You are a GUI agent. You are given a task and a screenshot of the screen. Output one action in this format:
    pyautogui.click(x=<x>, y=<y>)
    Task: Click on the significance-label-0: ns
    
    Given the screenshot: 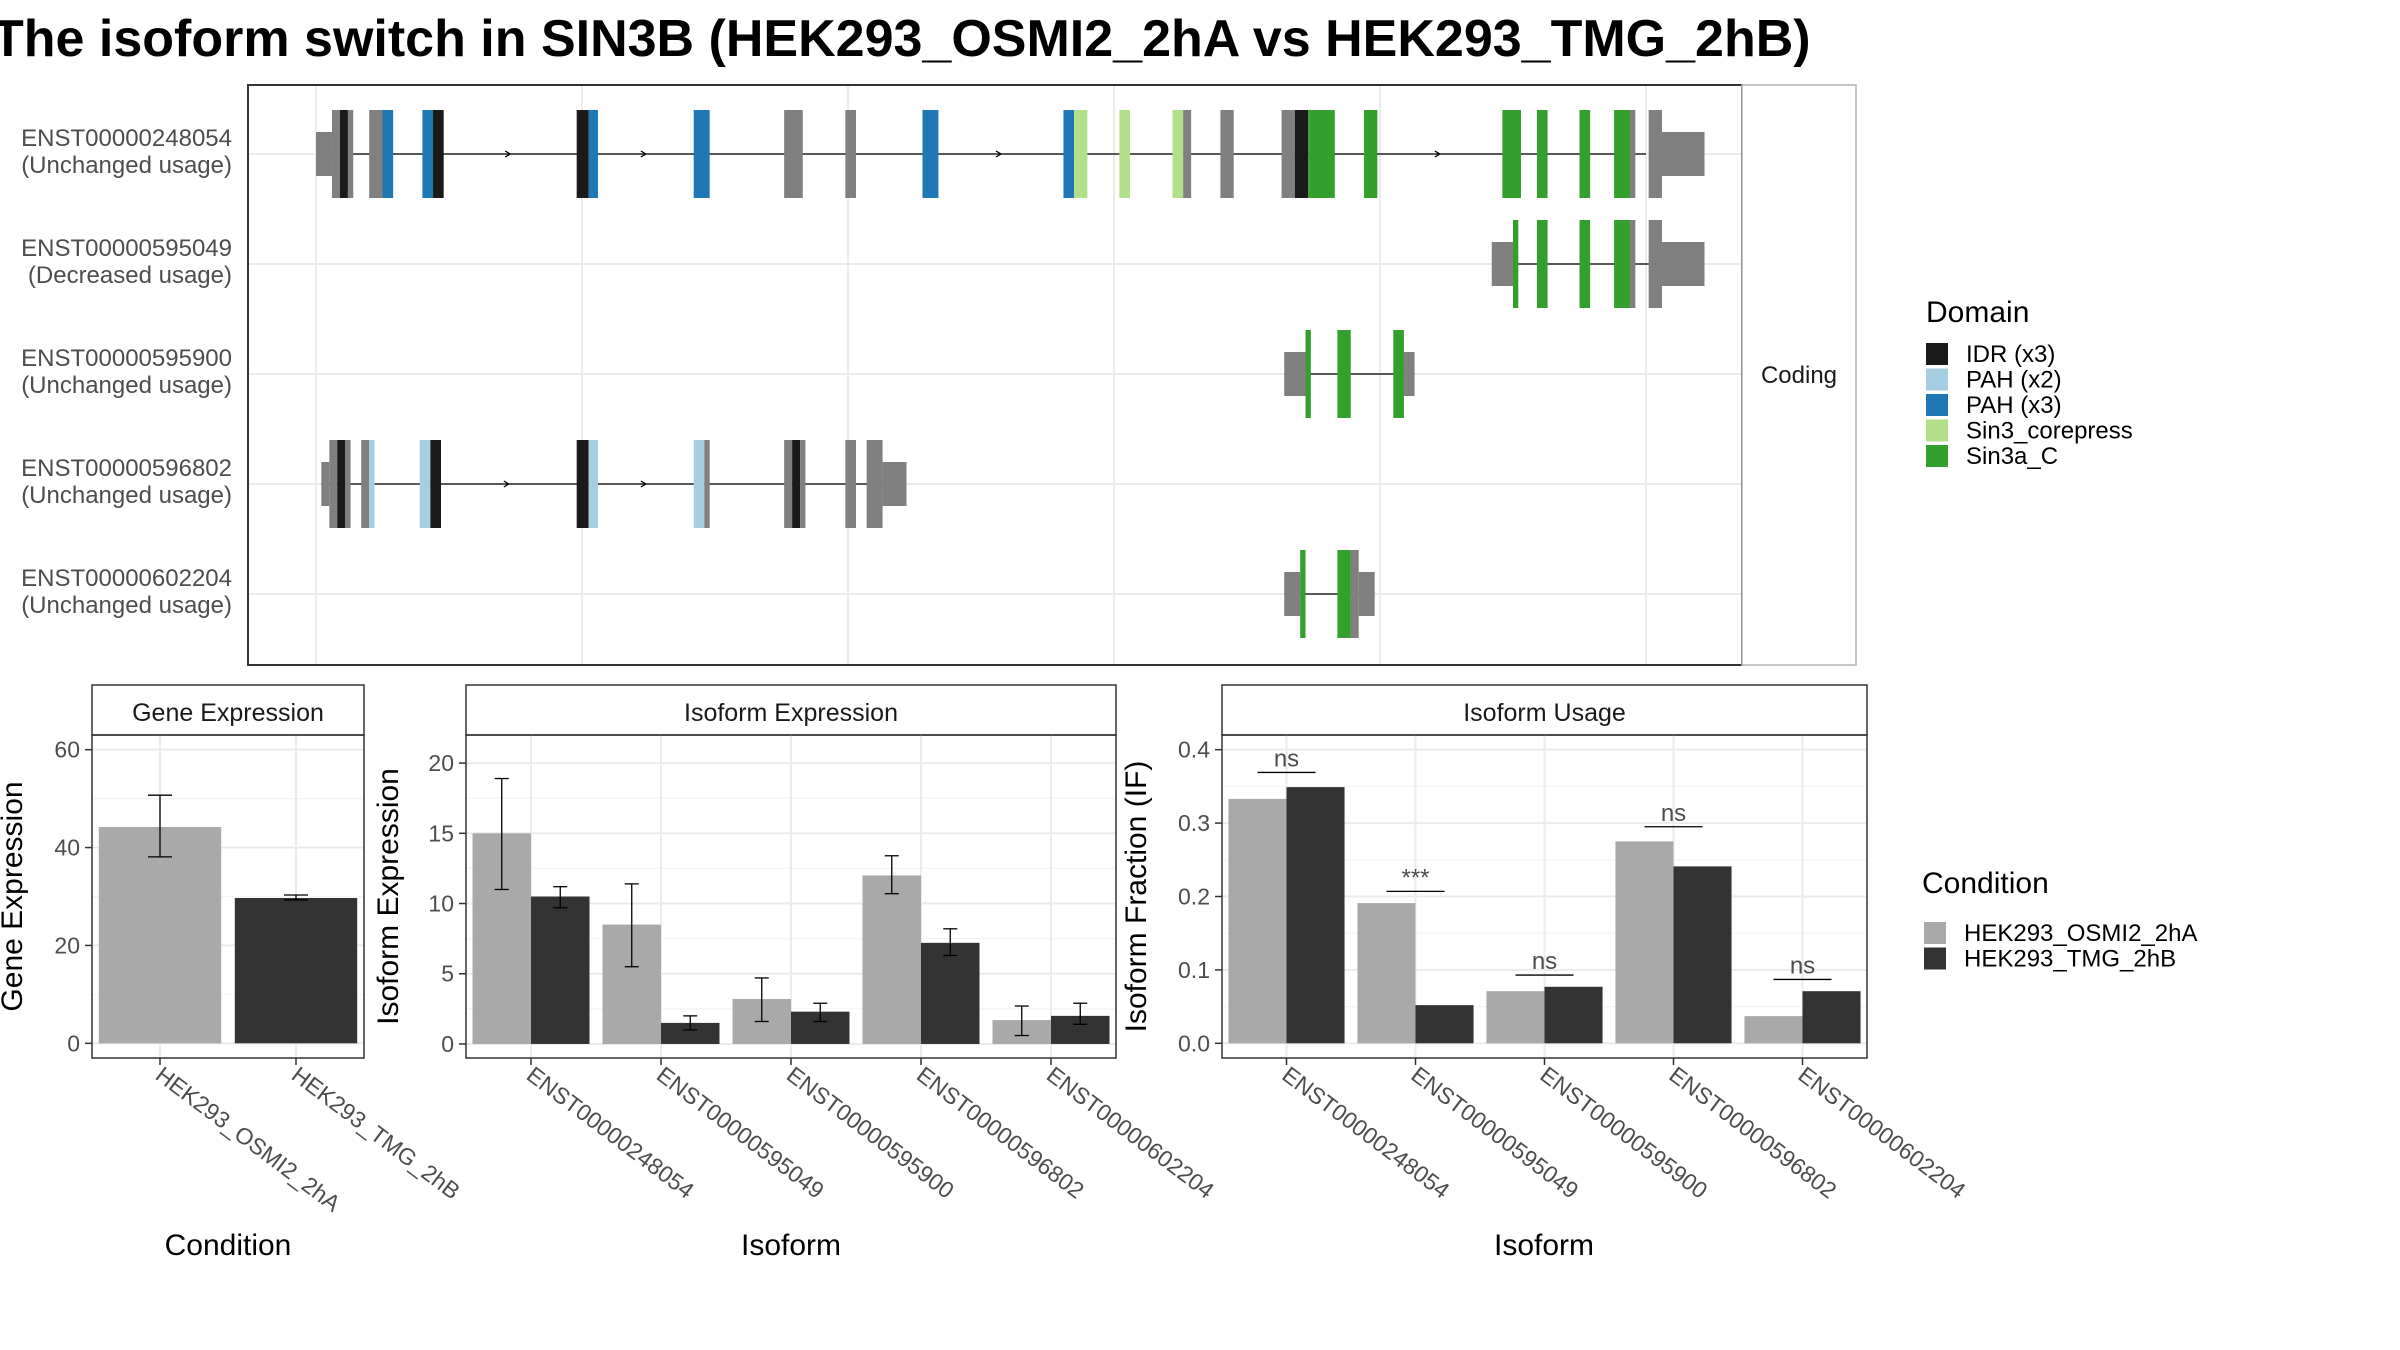 What is the action you would take?
    pyautogui.click(x=1286, y=758)
    